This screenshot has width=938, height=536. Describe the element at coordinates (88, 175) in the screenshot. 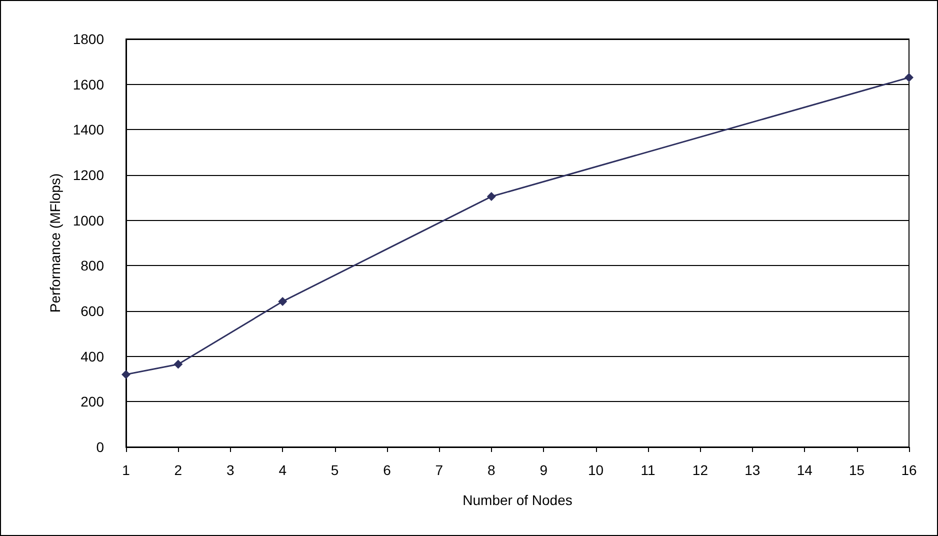

I see `y-tick-label: 1200` at that location.